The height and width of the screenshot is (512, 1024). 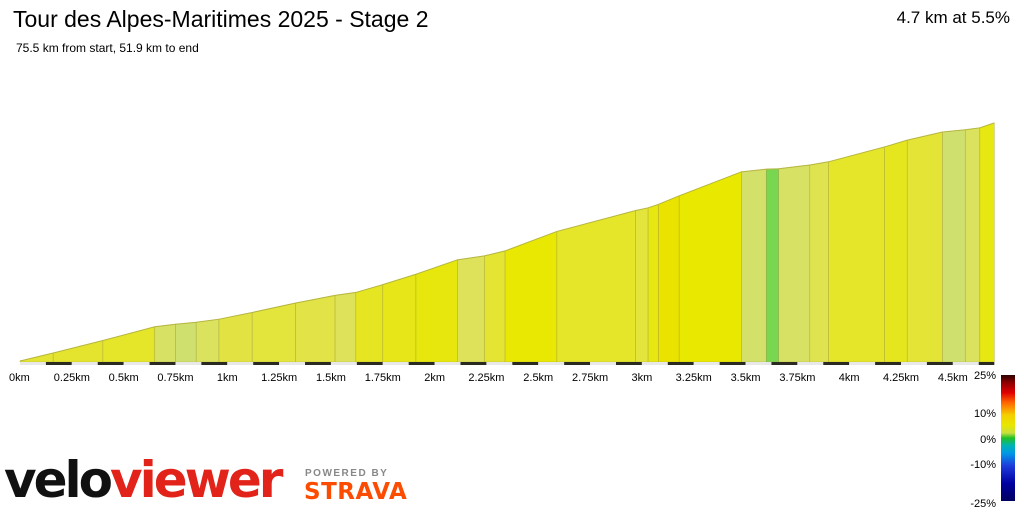 What do you see at coordinates (1008, 438) in the screenshot?
I see `gradient-legend-colorbar` at bounding box center [1008, 438].